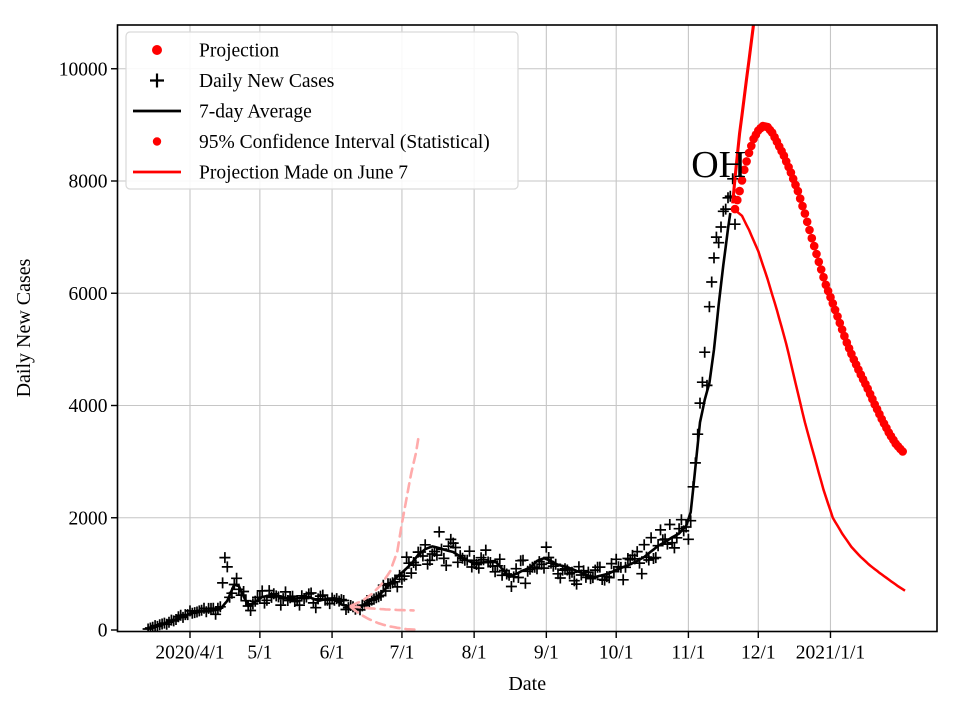 The image size is (960, 720). I want to click on x-tick-label: 8/1, so click(474, 653).